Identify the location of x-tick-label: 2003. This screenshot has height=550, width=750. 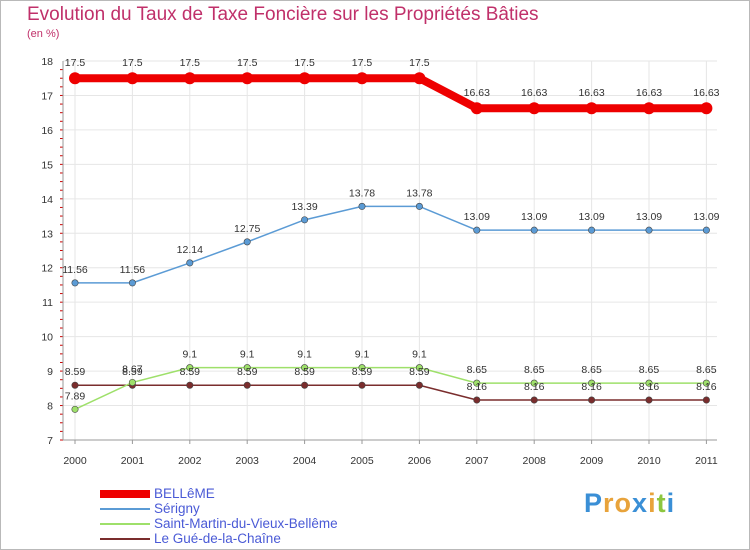
(248, 461).